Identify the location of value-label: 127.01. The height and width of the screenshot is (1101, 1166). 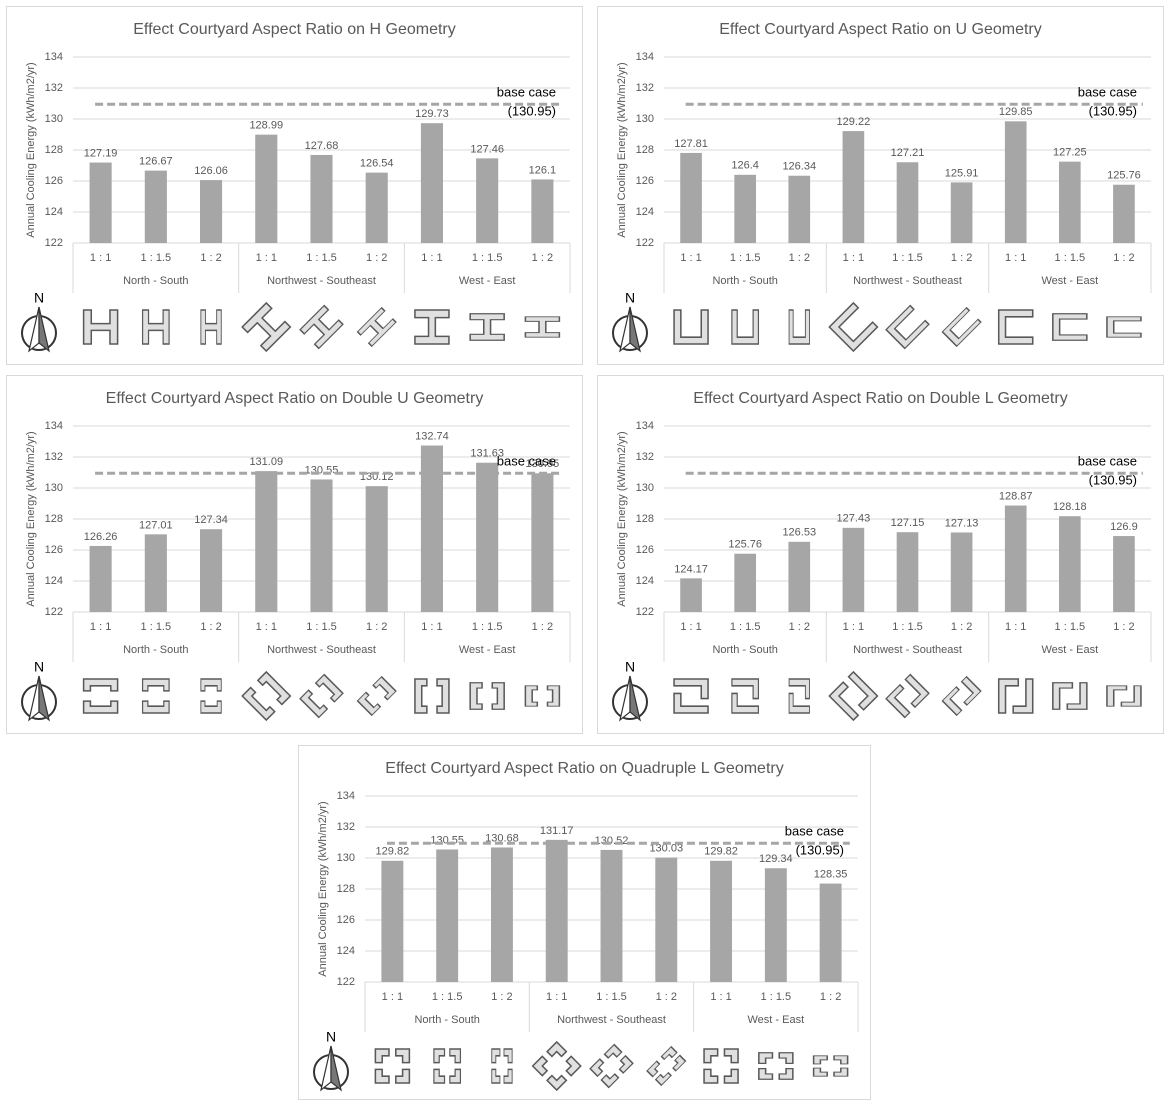
(156, 525).